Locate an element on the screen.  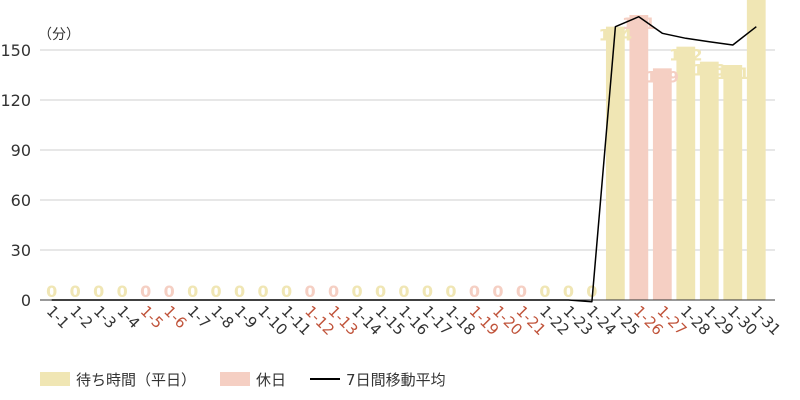
legend-line-moving-average is located at coordinates (325, 379).